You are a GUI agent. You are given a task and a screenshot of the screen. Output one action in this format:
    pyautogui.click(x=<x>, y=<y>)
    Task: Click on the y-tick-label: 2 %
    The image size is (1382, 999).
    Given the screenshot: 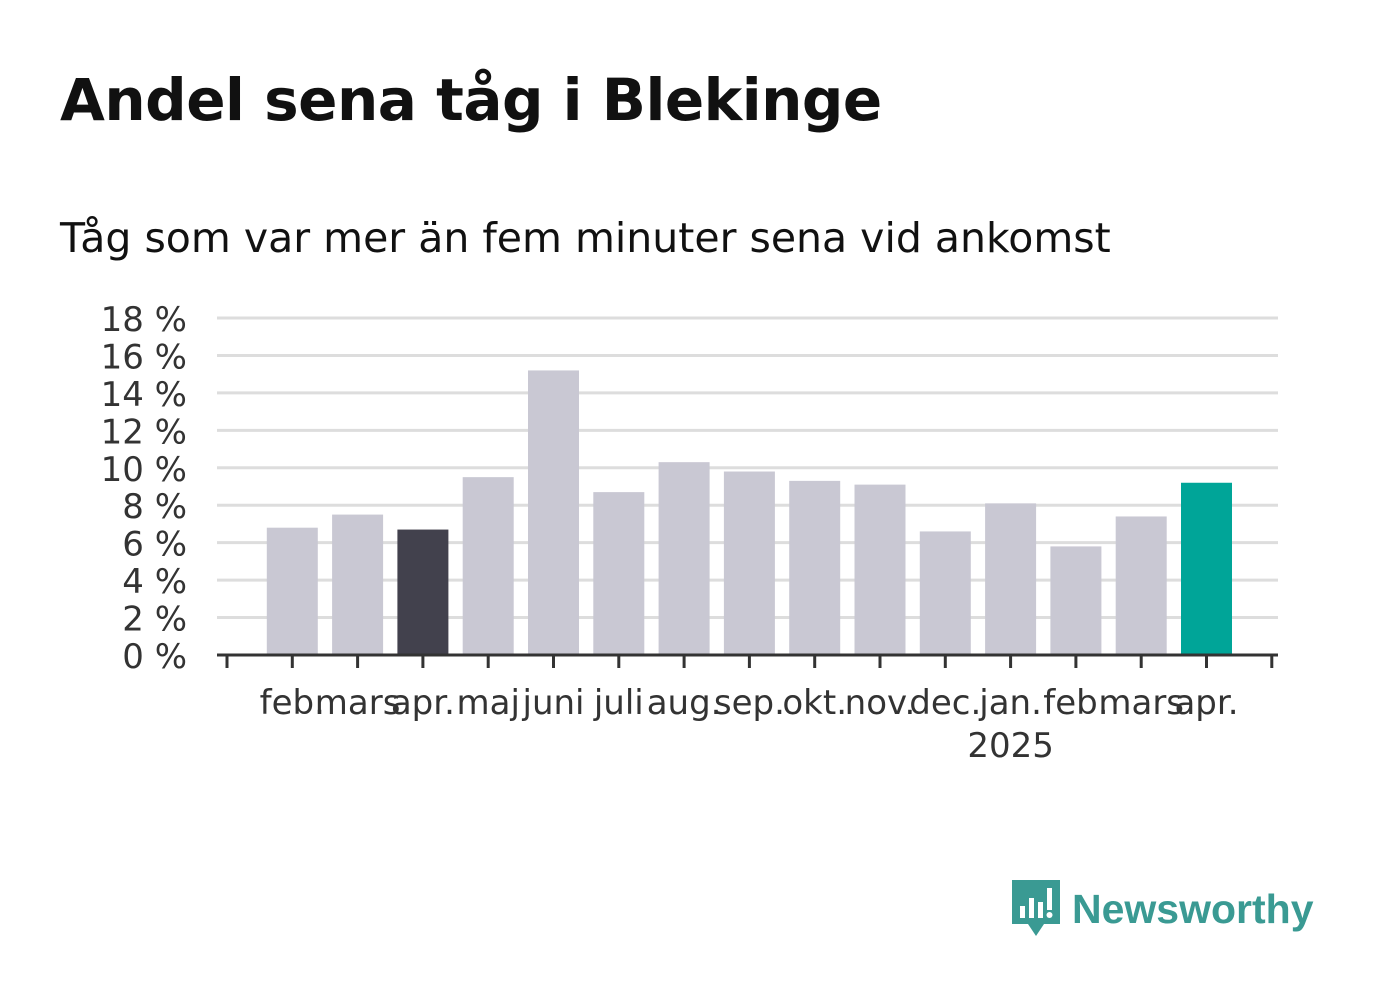 What is the action you would take?
    pyautogui.click(x=154, y=620)
    